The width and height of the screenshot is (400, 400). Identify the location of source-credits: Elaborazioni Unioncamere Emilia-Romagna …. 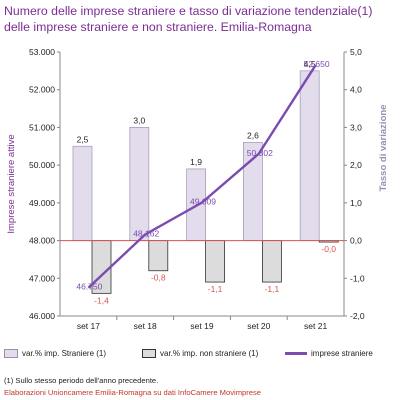
(133, 392).